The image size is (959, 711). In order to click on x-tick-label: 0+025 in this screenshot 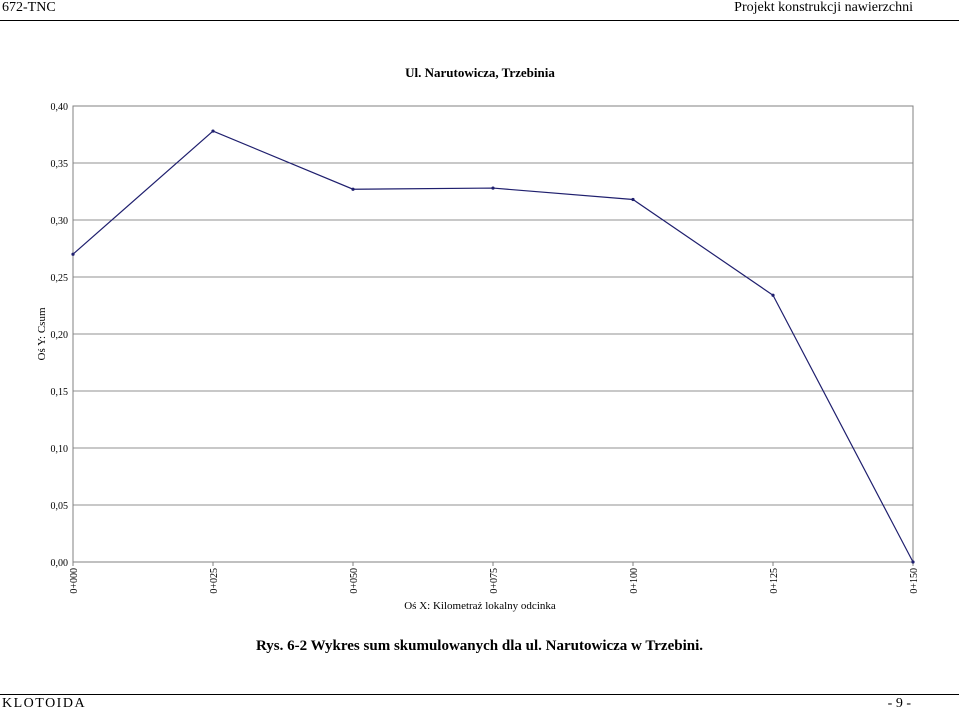, I will do `click(214, 581)`.